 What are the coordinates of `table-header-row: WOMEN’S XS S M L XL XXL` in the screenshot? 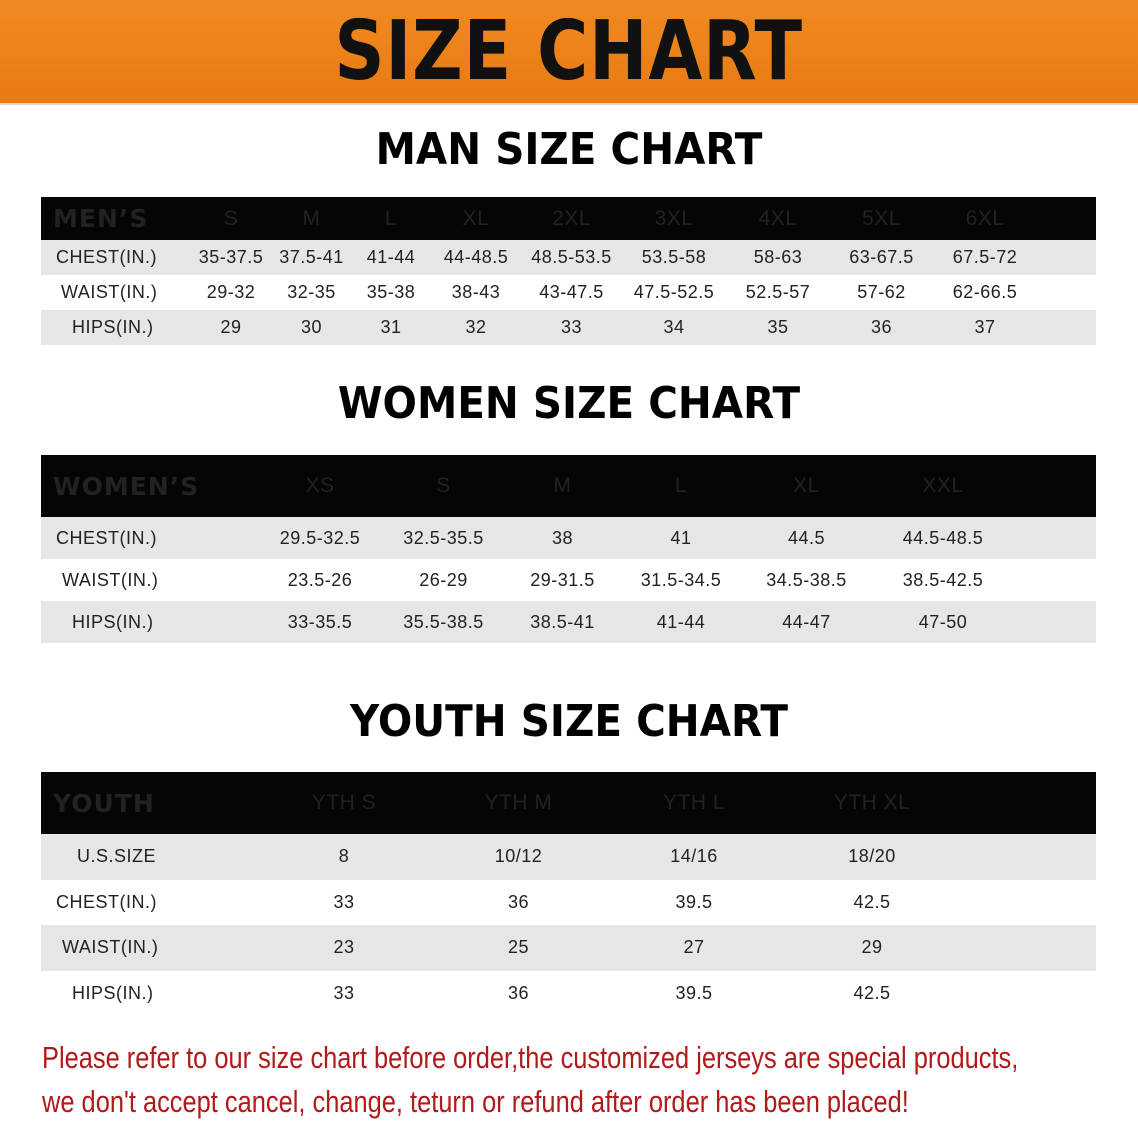 It's located at (568, 486).